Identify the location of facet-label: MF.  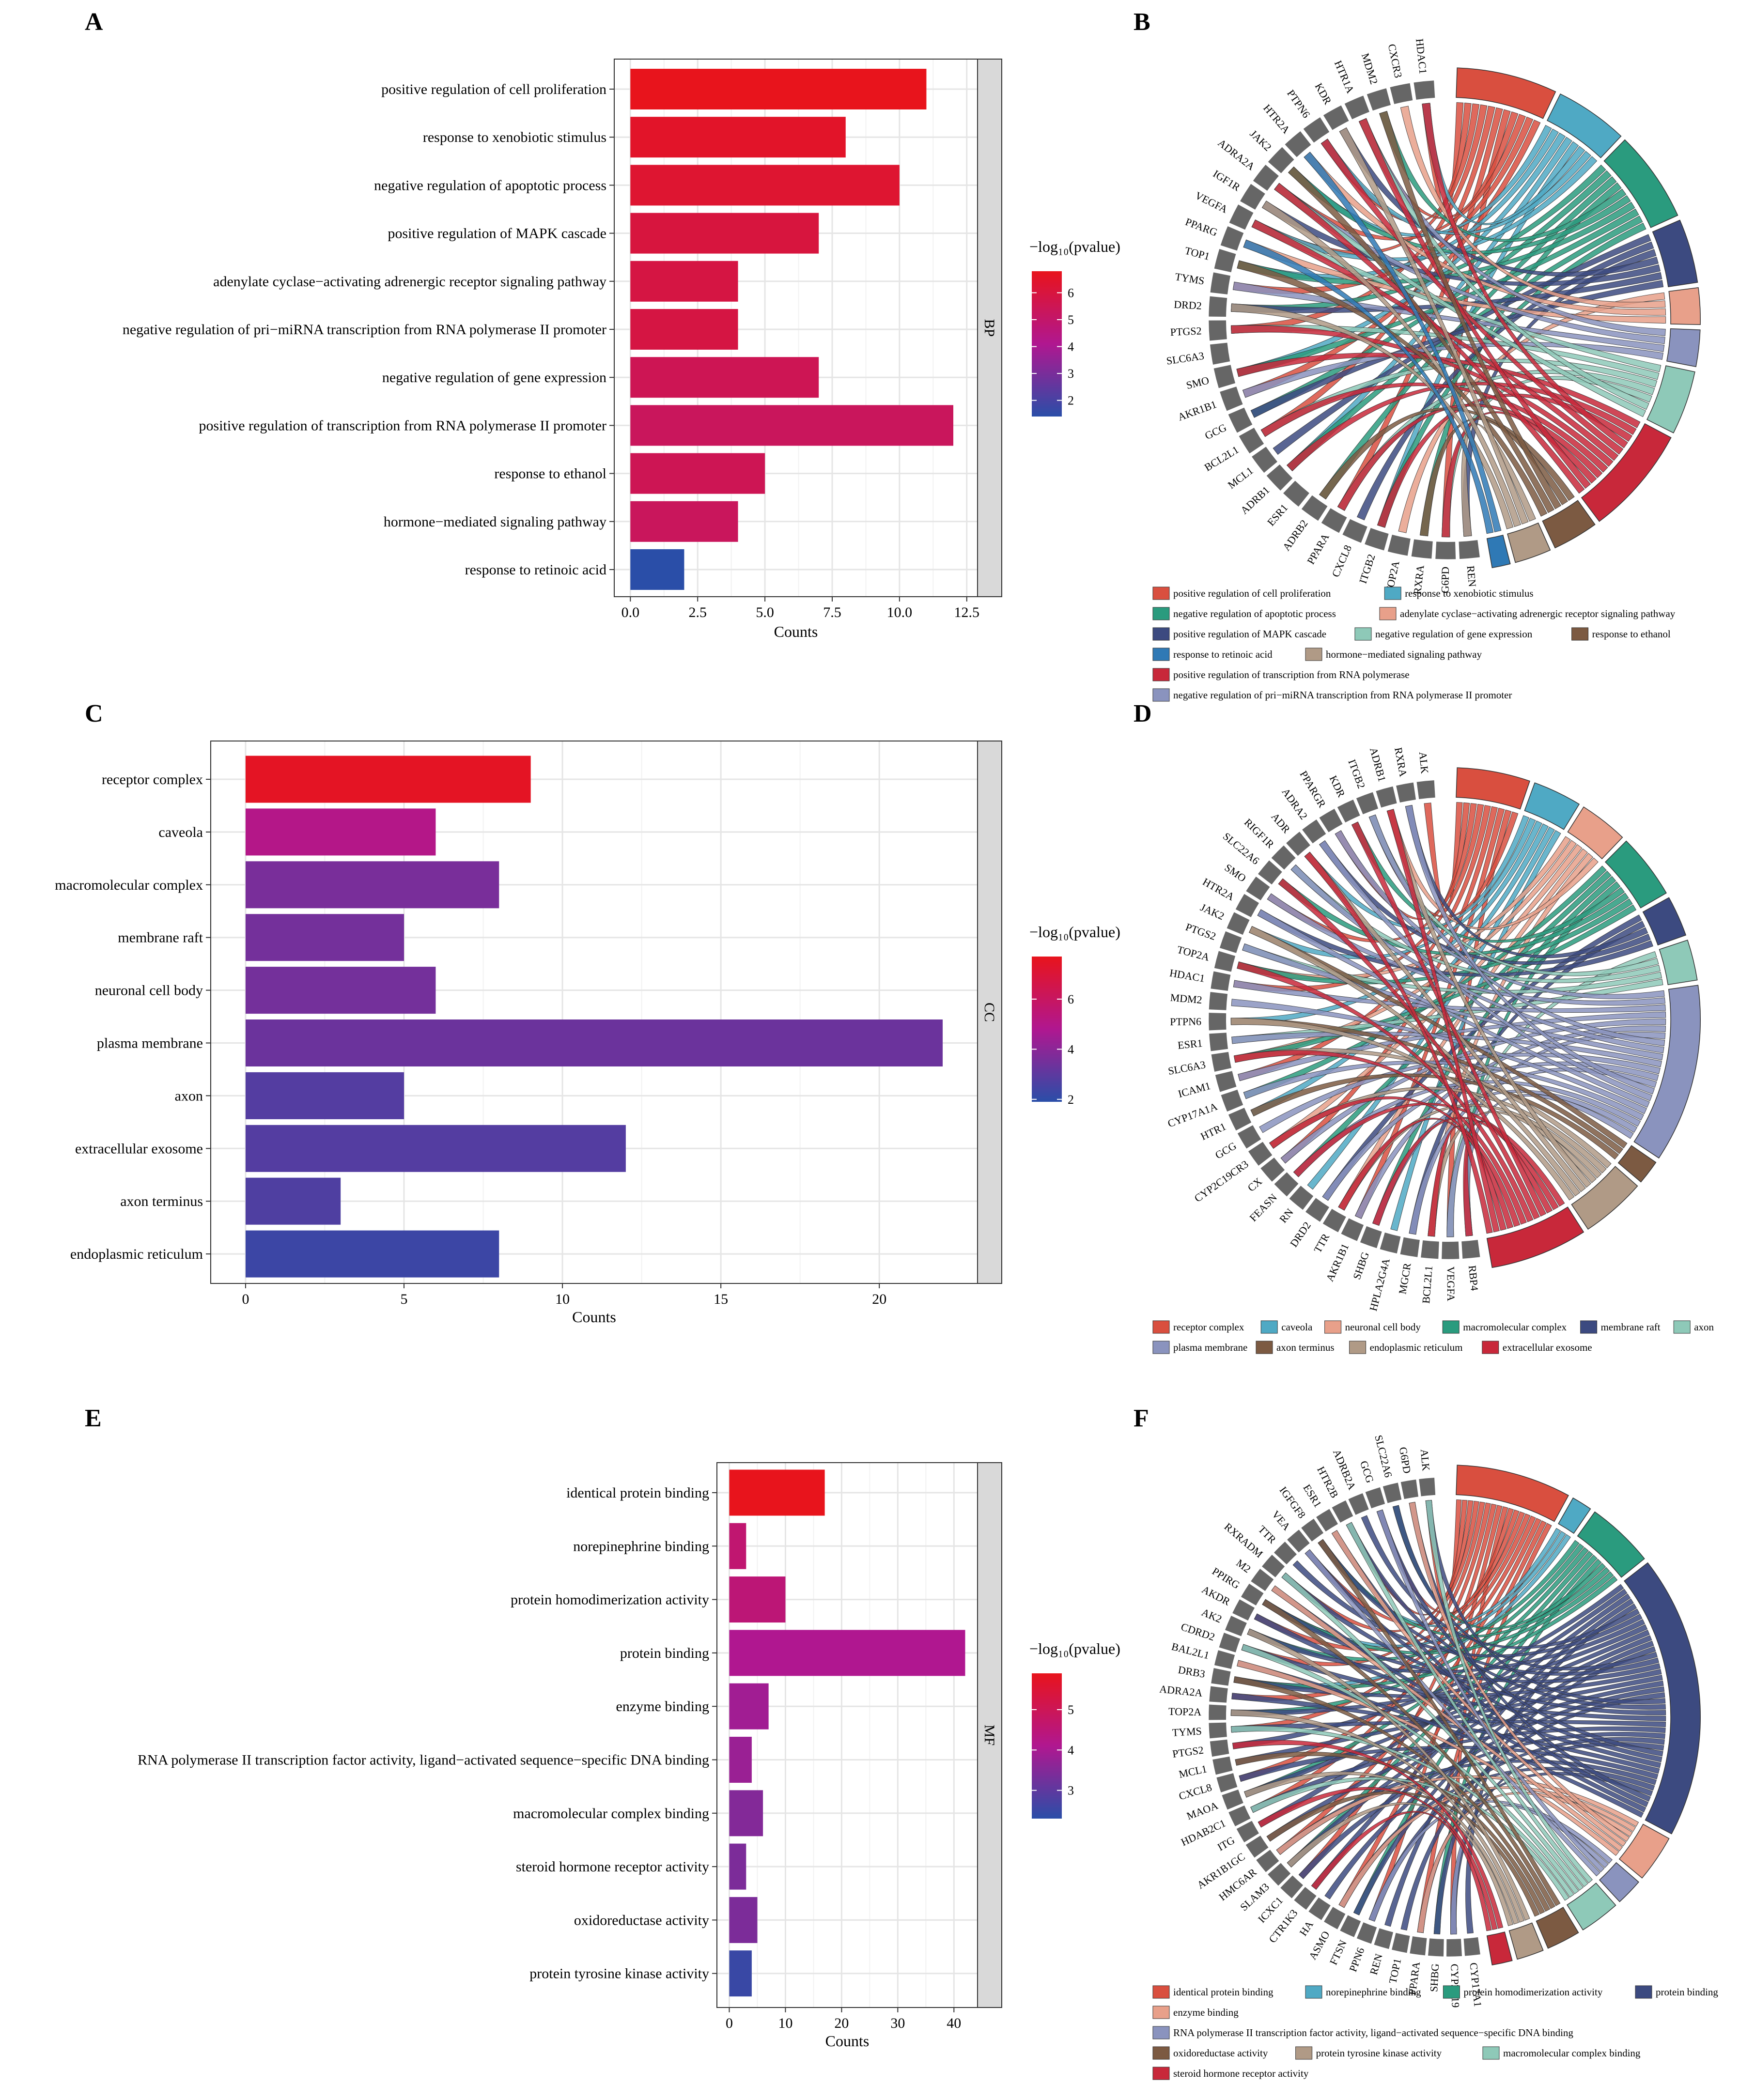
(989, 1735).